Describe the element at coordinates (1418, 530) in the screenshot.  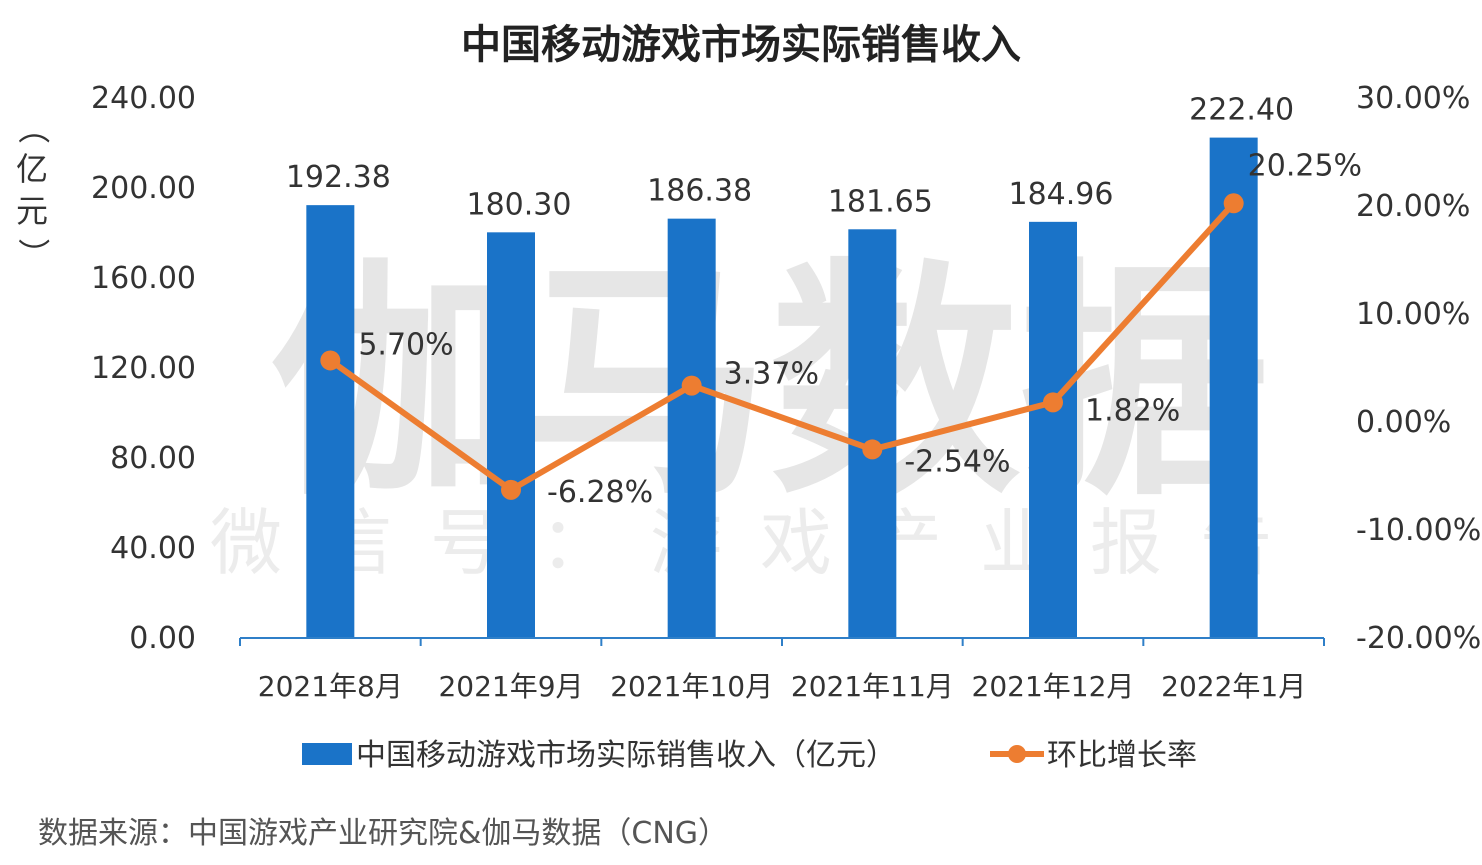
I see `right-tick-label: -10.00%` at that location.